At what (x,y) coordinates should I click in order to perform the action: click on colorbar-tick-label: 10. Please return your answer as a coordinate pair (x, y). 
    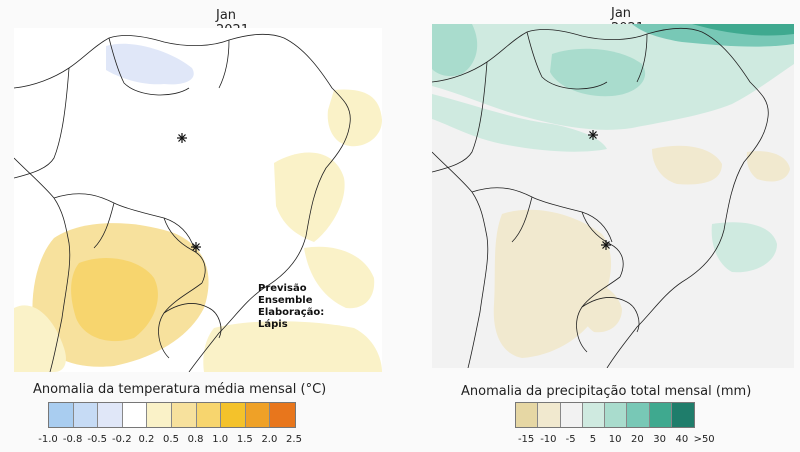
    Looking at the image, I should click on (615, 439).